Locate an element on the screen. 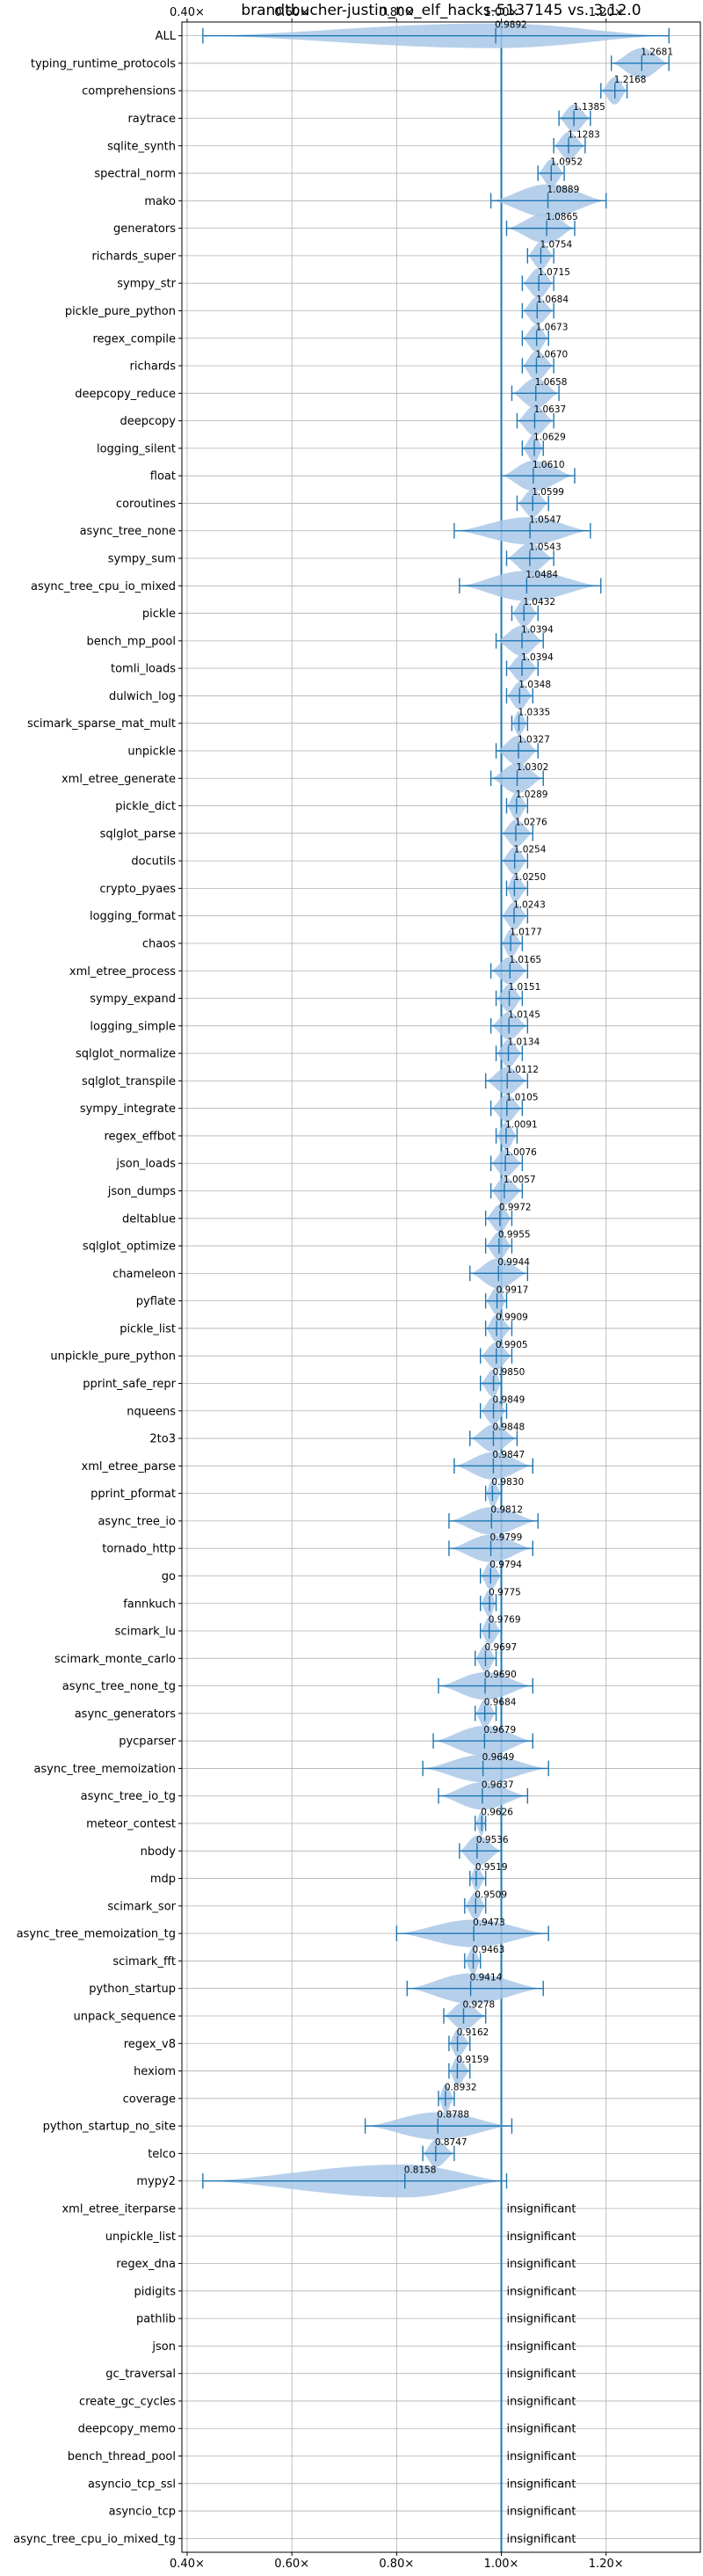  category-label: sympy_integrate is located at coordinates (128, 1109).